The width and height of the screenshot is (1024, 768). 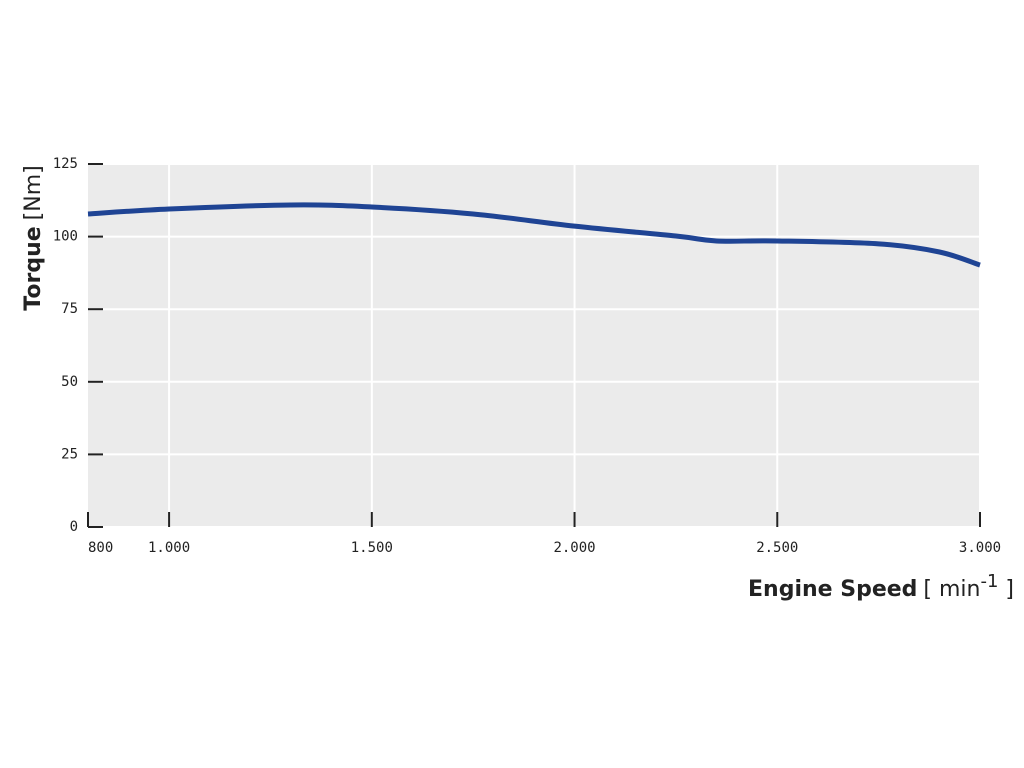 What do you see at coordinates (534, 235) in the screenshot?
I see `torque-line` at bounding box center [534, 235].